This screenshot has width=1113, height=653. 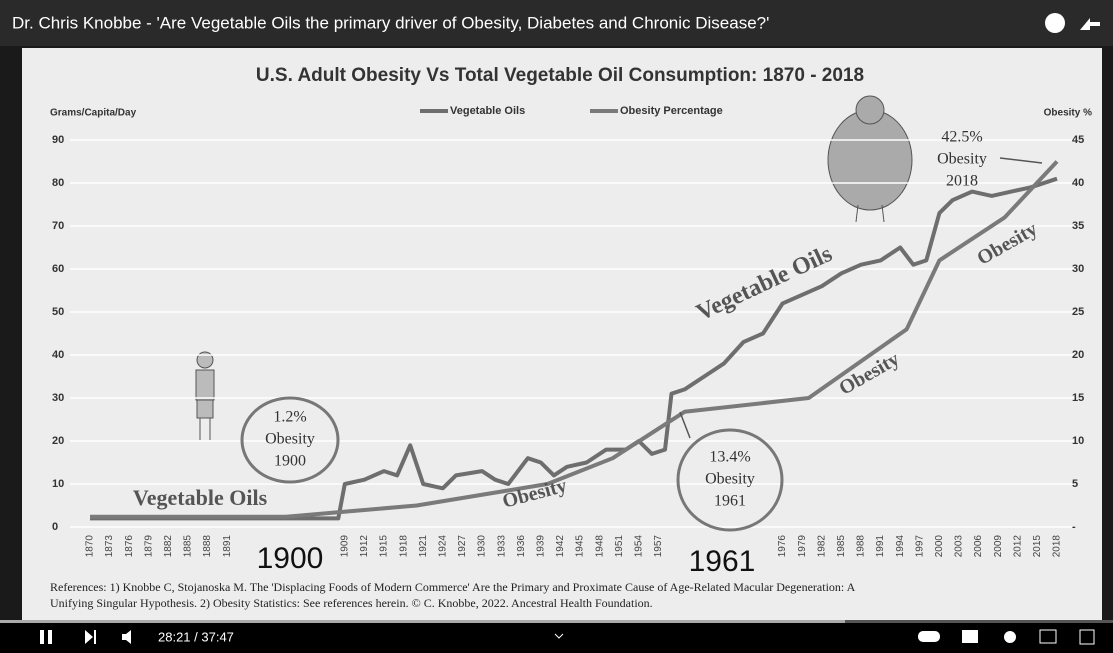 What do you see at coordinates (188, 546) in the screenshot?
I see `x-tick-label: 1885` at bounding box center [188, 546].